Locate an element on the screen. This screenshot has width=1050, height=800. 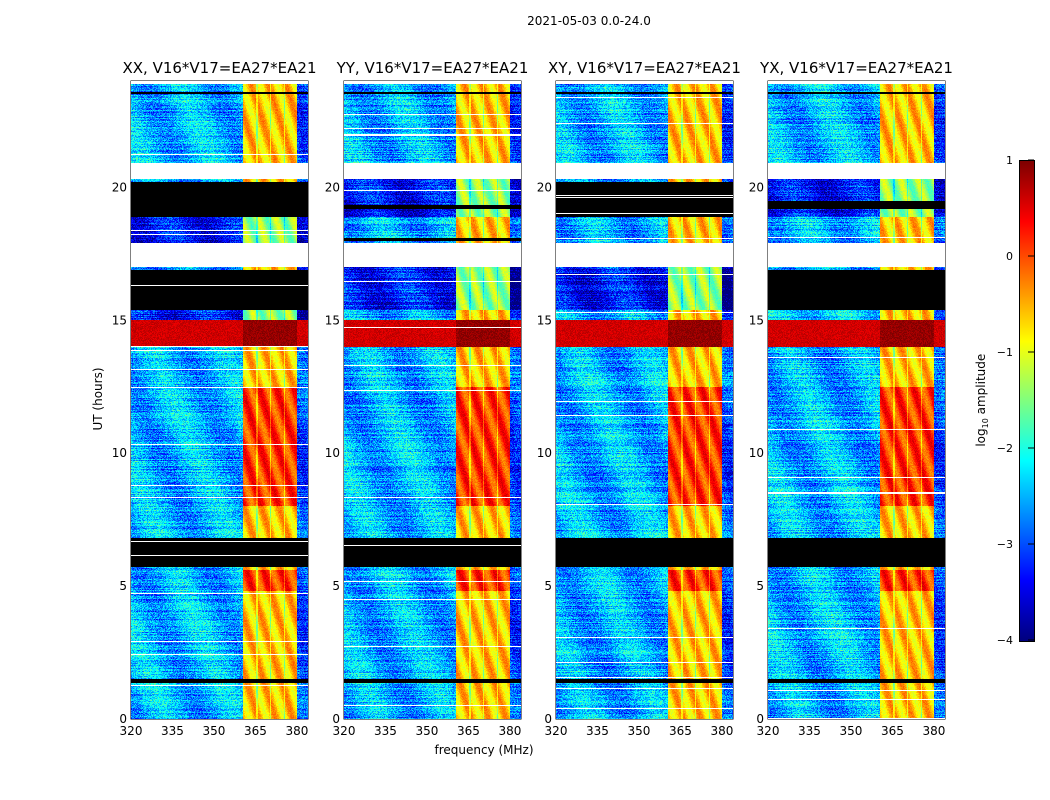
heatmap-xx is located at coordinates (219, 400).